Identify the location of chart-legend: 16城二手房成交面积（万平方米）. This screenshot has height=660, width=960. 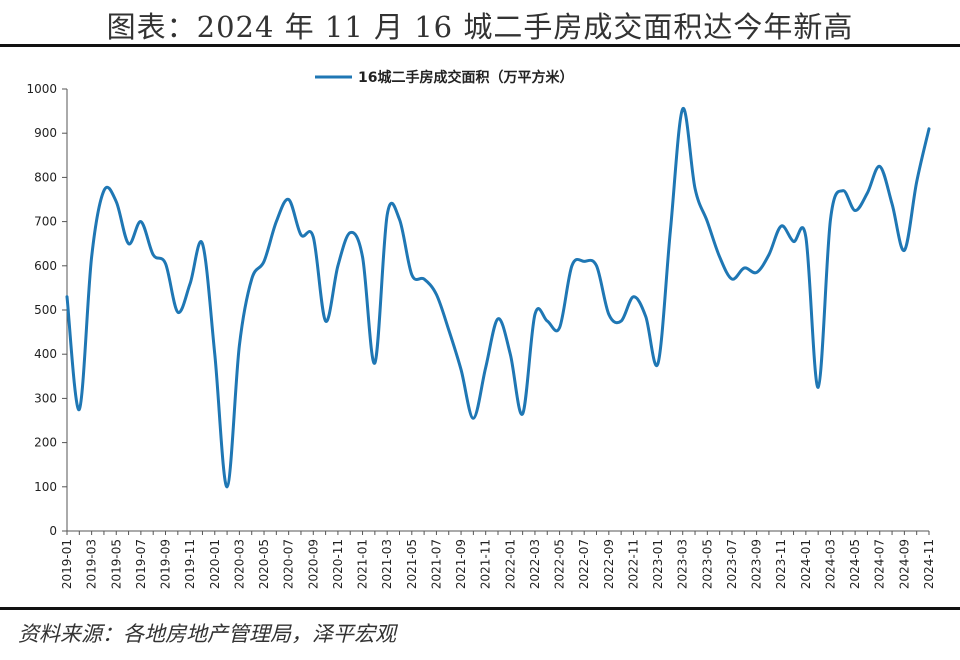
(444, 77).